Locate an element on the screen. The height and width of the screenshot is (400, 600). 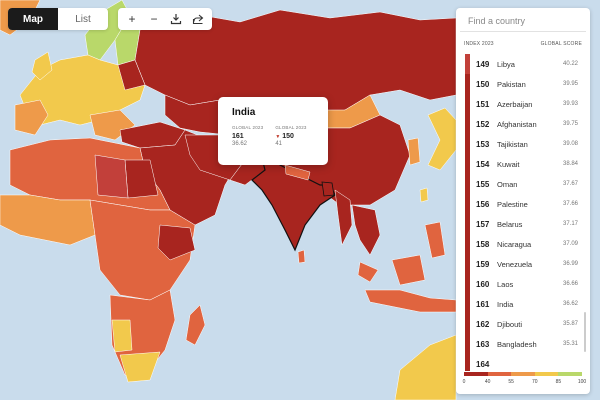
country-name: Bangladesh is located at coordinates (517, 344).